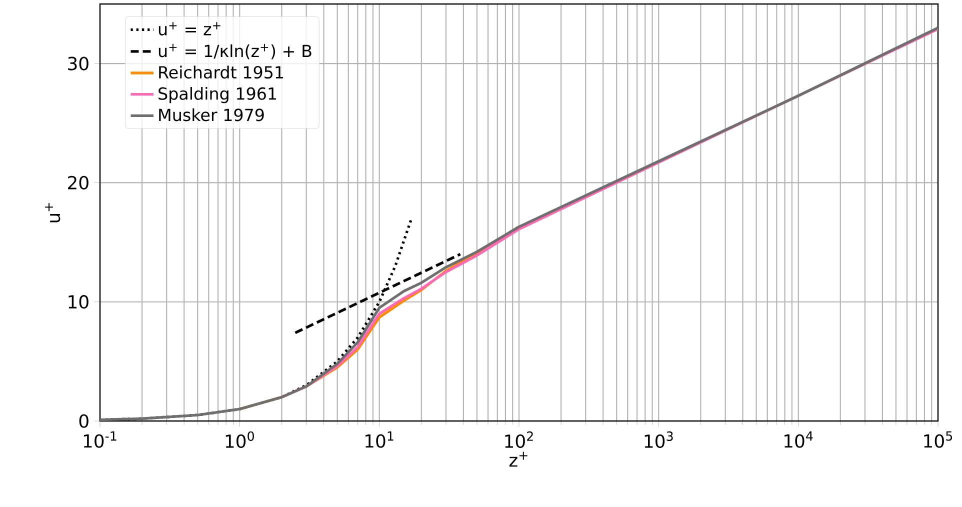 The image size is (962, 507). Describe the element at coordinates (798, 439) in the screenshot. I see `x-tick-label: 10$^{4}$` at that location.